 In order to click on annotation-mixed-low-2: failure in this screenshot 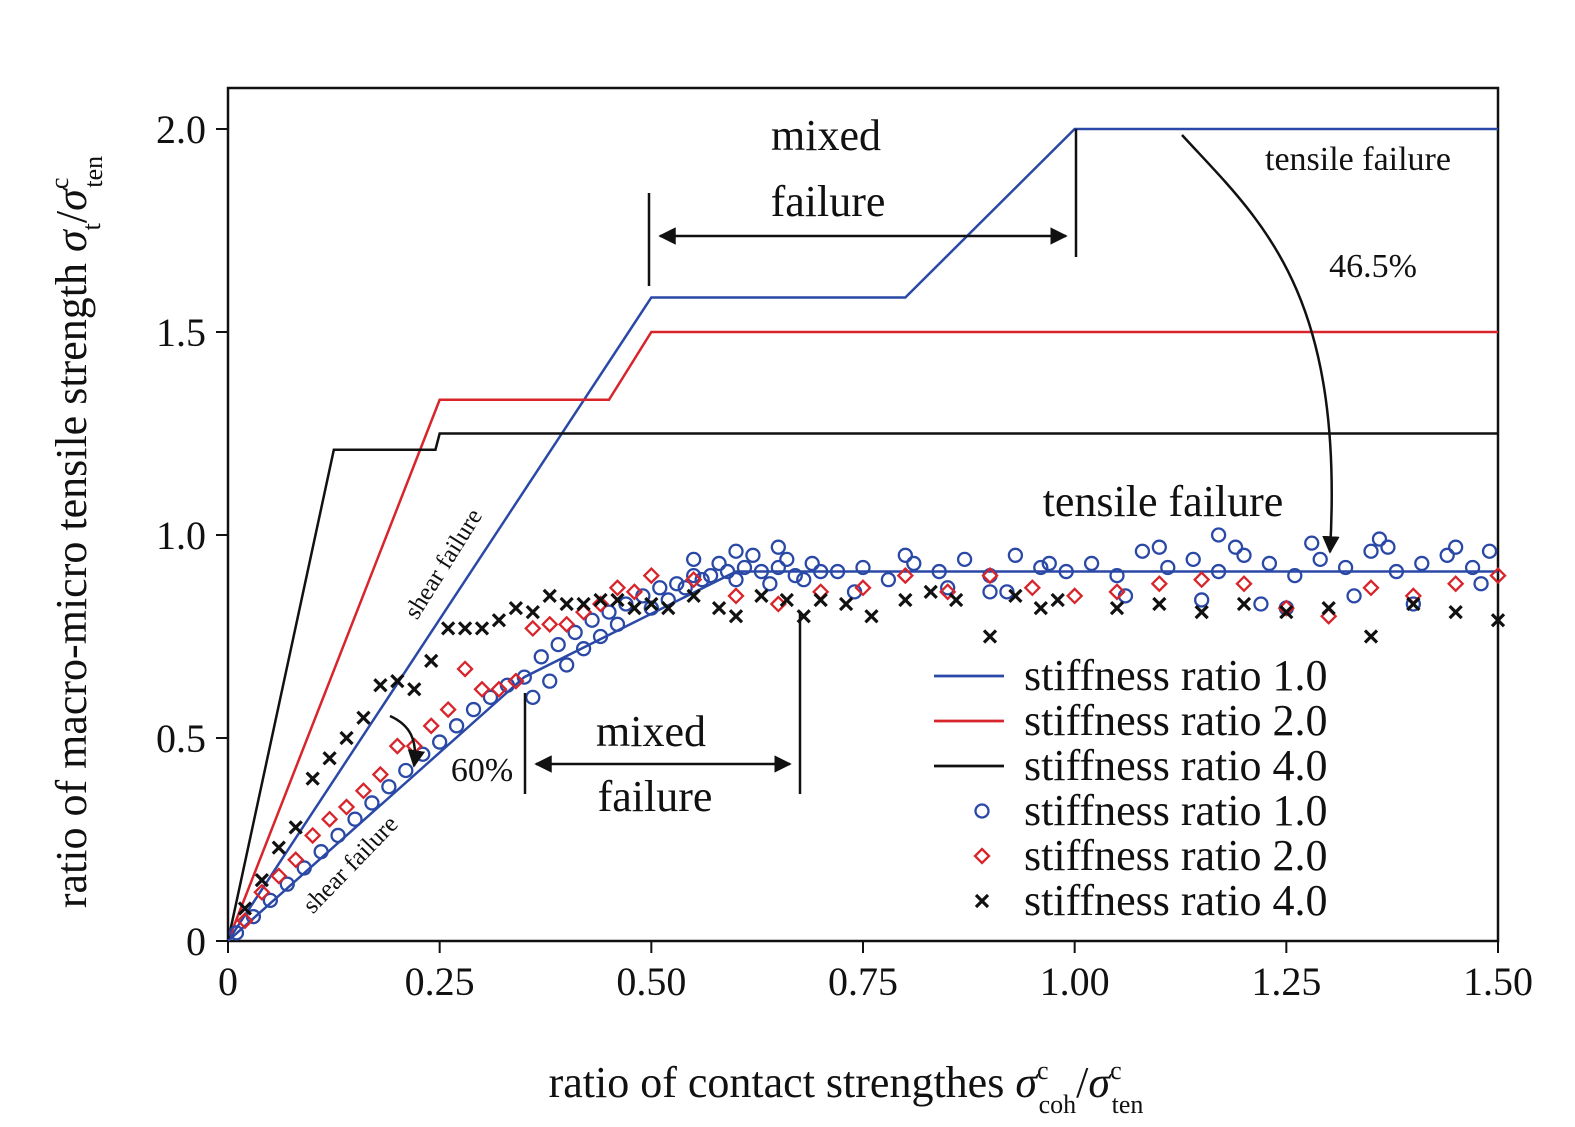, I will do `click(655, 796)`.